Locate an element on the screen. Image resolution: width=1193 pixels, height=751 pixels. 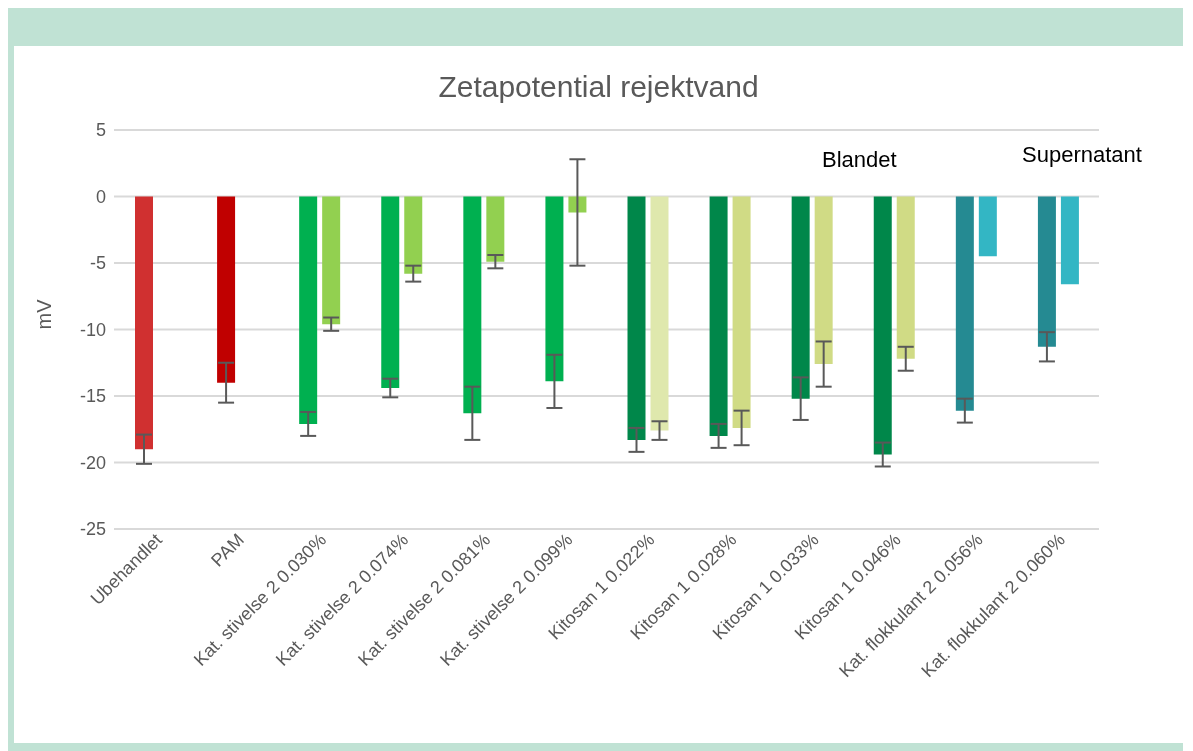
annotation: Blandet is located at coordinates (859, 160).